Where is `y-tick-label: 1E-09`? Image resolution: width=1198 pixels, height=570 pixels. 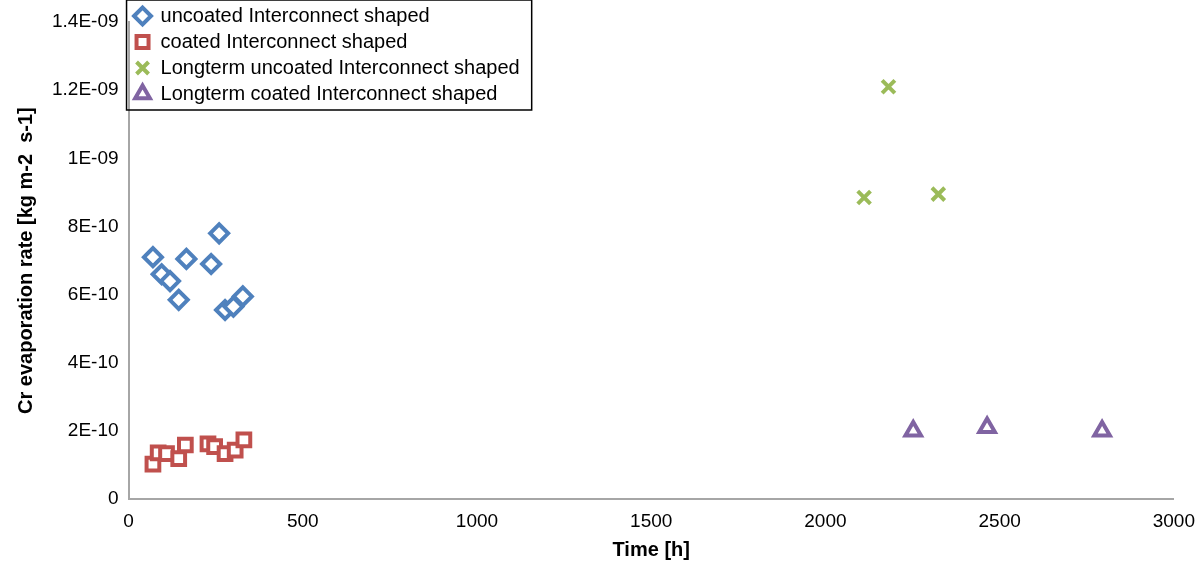 y-tick-label: 1E-09 is located at coordinates (93, 157).